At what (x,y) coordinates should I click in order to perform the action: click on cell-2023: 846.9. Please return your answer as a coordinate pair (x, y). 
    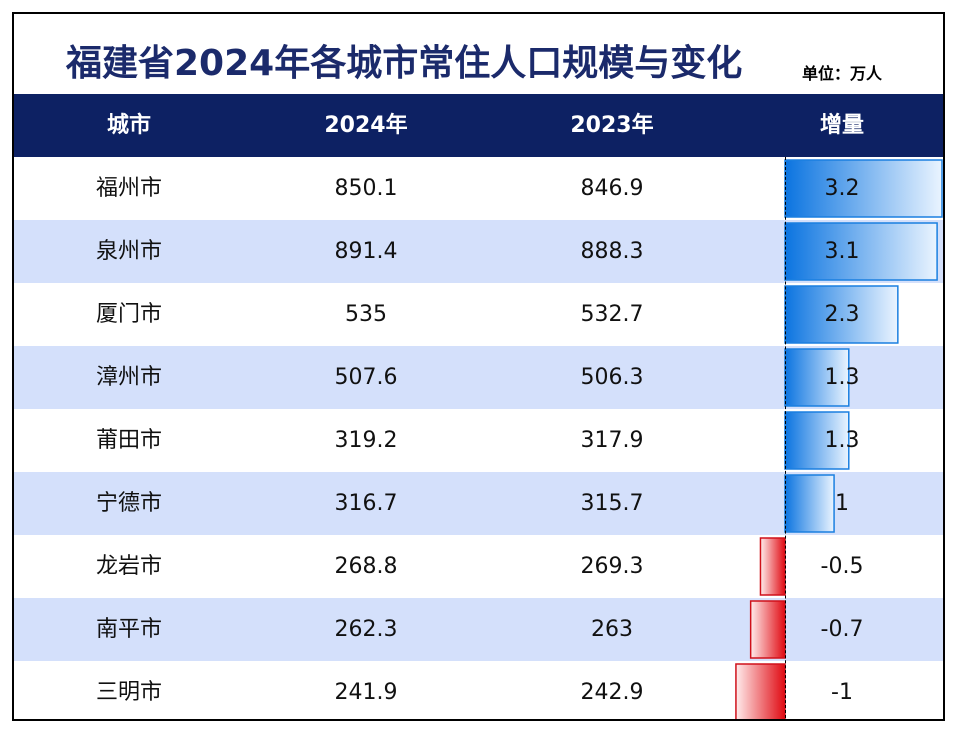
    Looking at the image, I should click on (612, 188).